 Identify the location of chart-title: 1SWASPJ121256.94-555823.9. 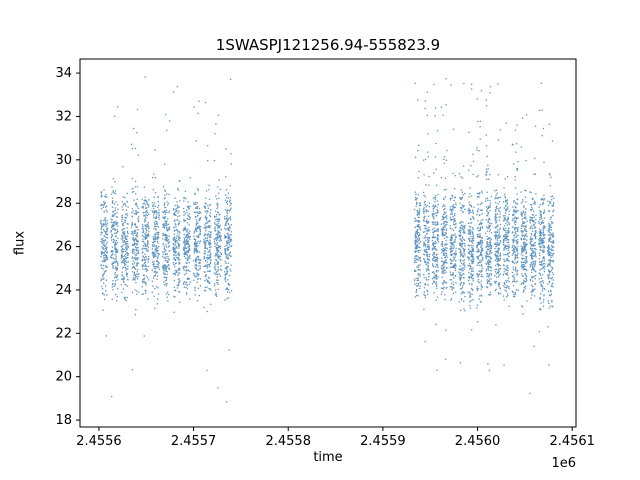
(328, 45).